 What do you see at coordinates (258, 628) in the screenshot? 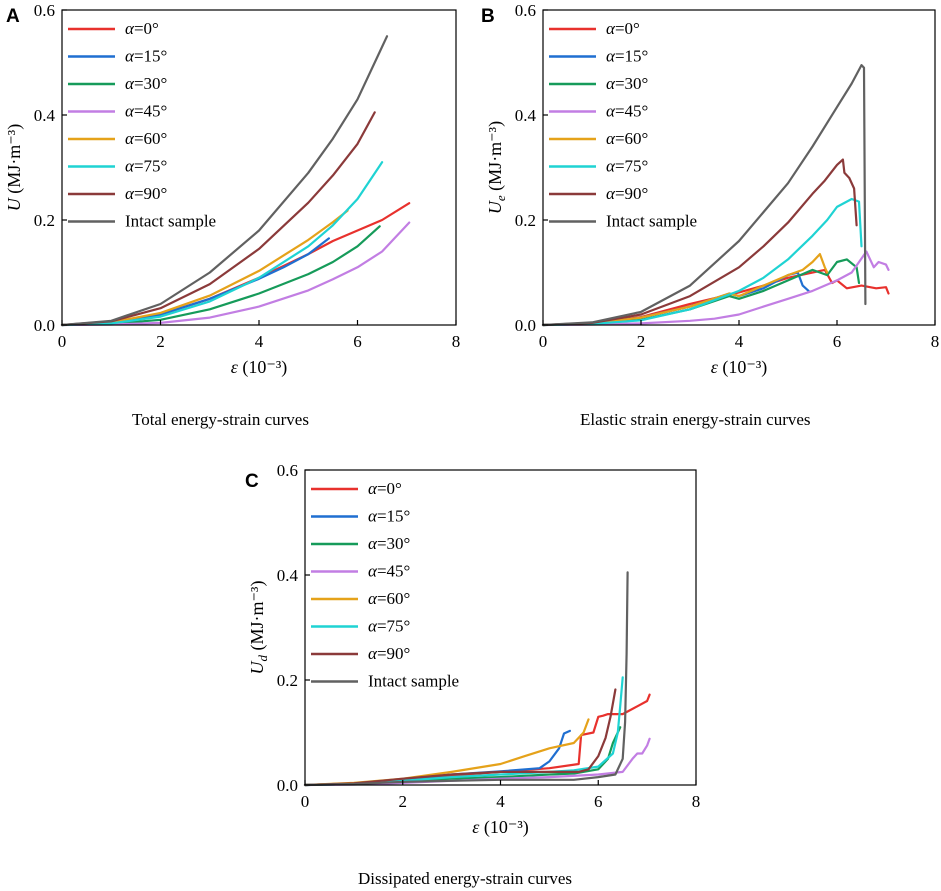
I see `y-axis-label-c: Ud (MJ·m⁻³)` at bounding box center [258, 628].